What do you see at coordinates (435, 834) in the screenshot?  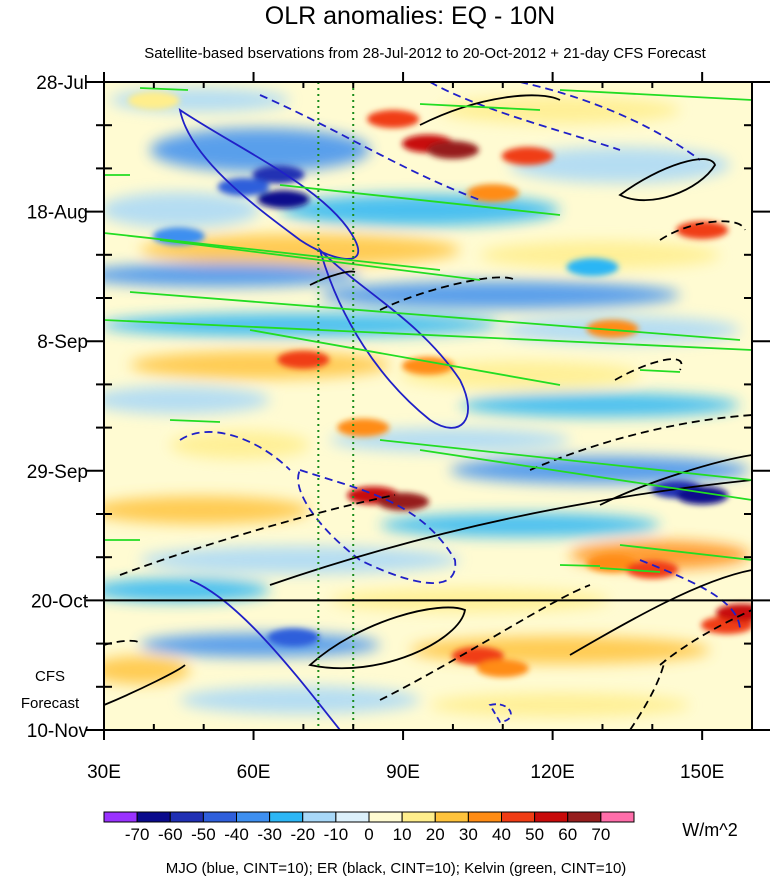 I see `colorbar-label: 20` at bounding box center [435, 834].